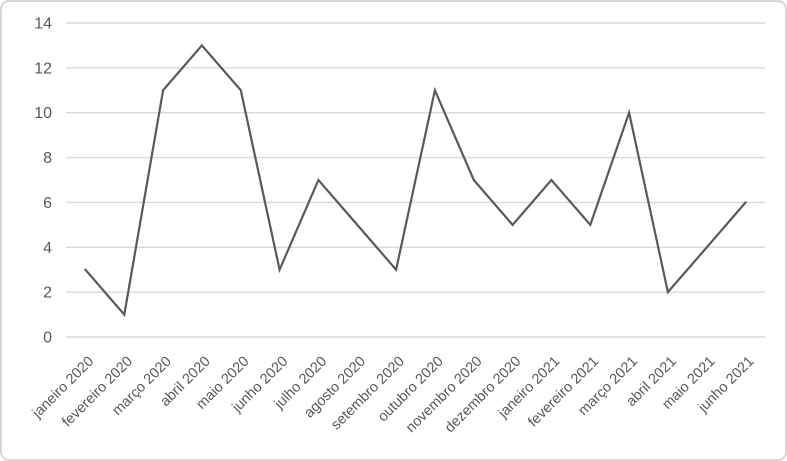 This screenshot has width=787, height=461. I want to click on y-axis-tick-label: 8, so click(47, 158).